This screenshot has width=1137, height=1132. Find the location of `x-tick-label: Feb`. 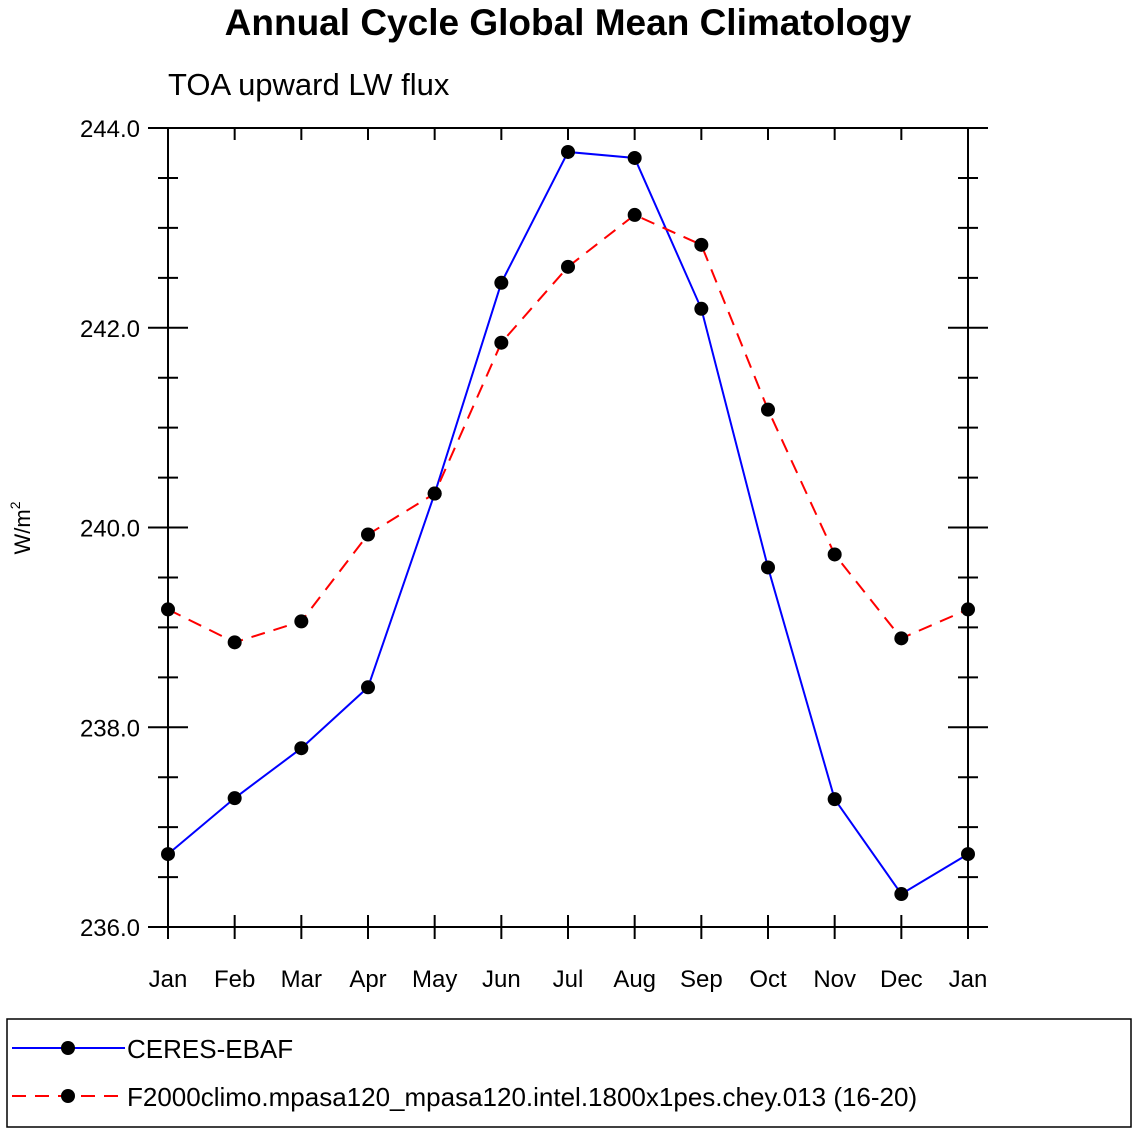

x-tick-label: Feb is located at coordinates (234, 979).